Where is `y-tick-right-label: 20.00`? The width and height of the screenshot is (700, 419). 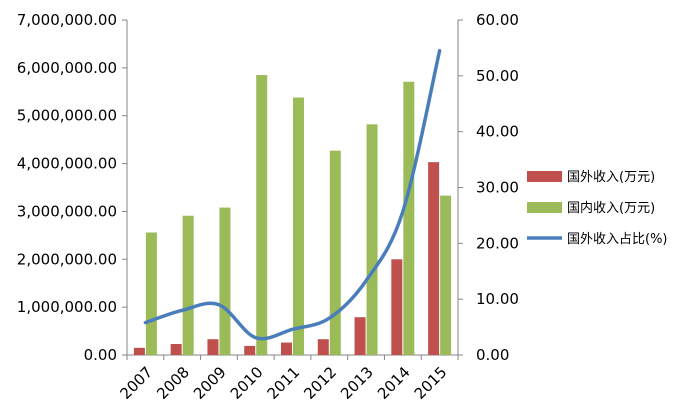
y-tick-right-label: 20.00 is located at coordinates (497, 243).